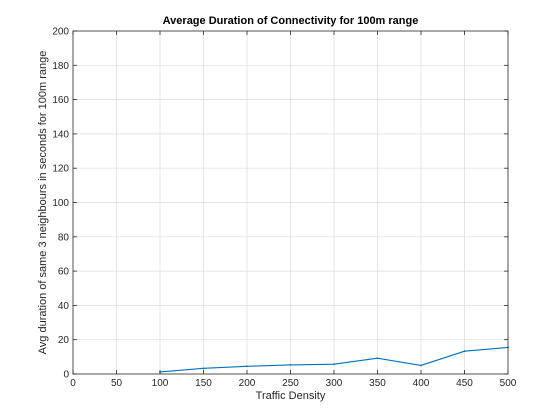  What do you see at coordinates (60, 169) in the screenshot?
I see `y-tick-label: 120` at bounding box center [60, 169].